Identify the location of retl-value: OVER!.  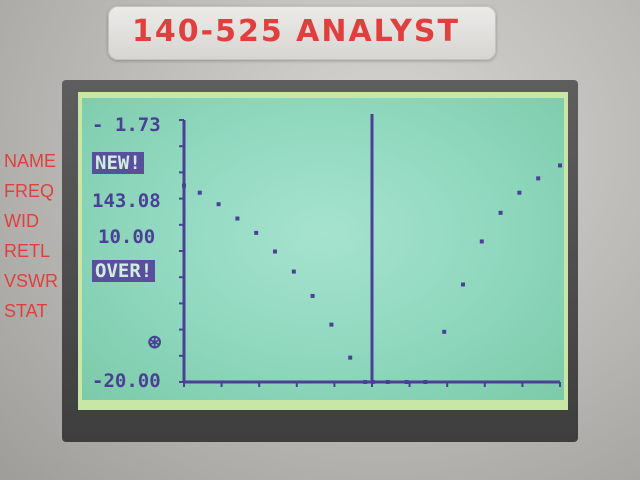
(124, 271).